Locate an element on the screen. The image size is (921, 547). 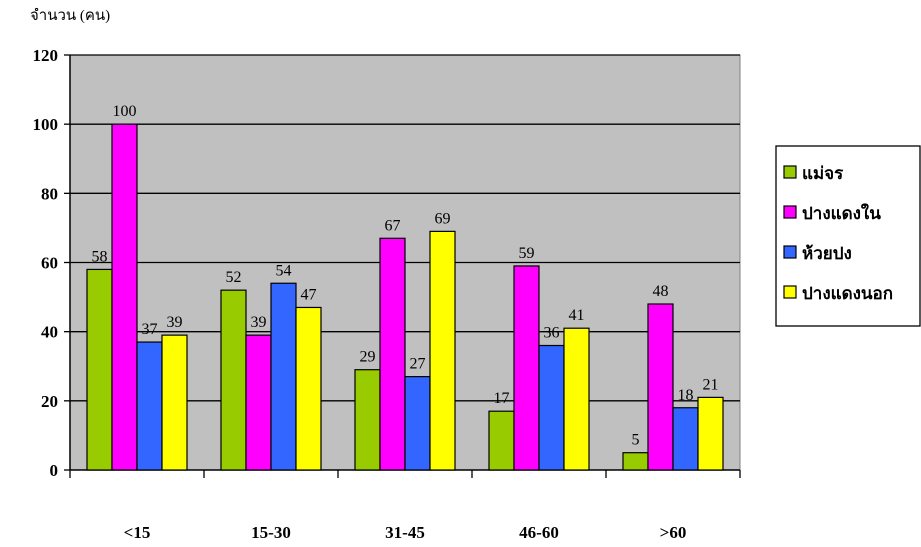
y-axis-label: จำนวน (คน) is located at coordinates (70, 15).